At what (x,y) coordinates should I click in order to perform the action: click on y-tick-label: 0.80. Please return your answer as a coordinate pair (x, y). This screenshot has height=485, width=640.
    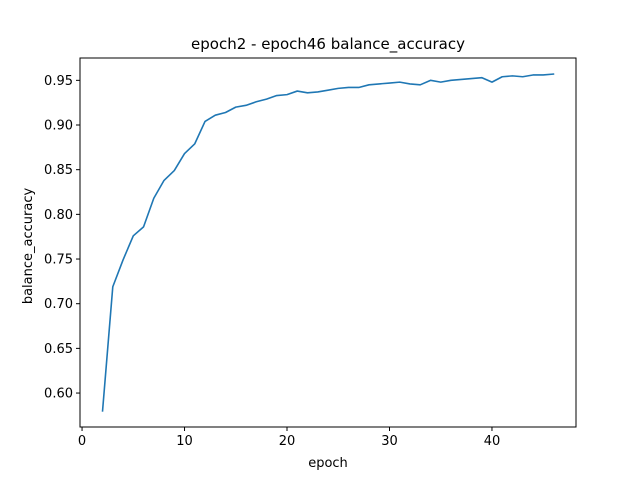
    Looking at the image, I should click on (58, 215).